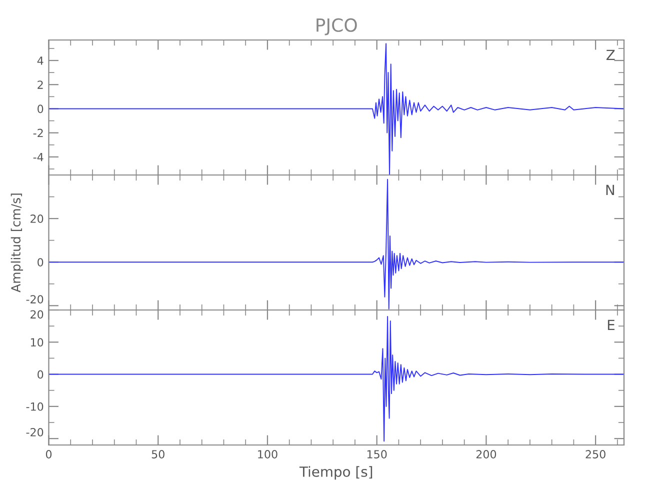 This screenshot has height=500, width=650. Describe the element at coordinates (610, 190) in the screenshot. I see `annotation: N` at that location.